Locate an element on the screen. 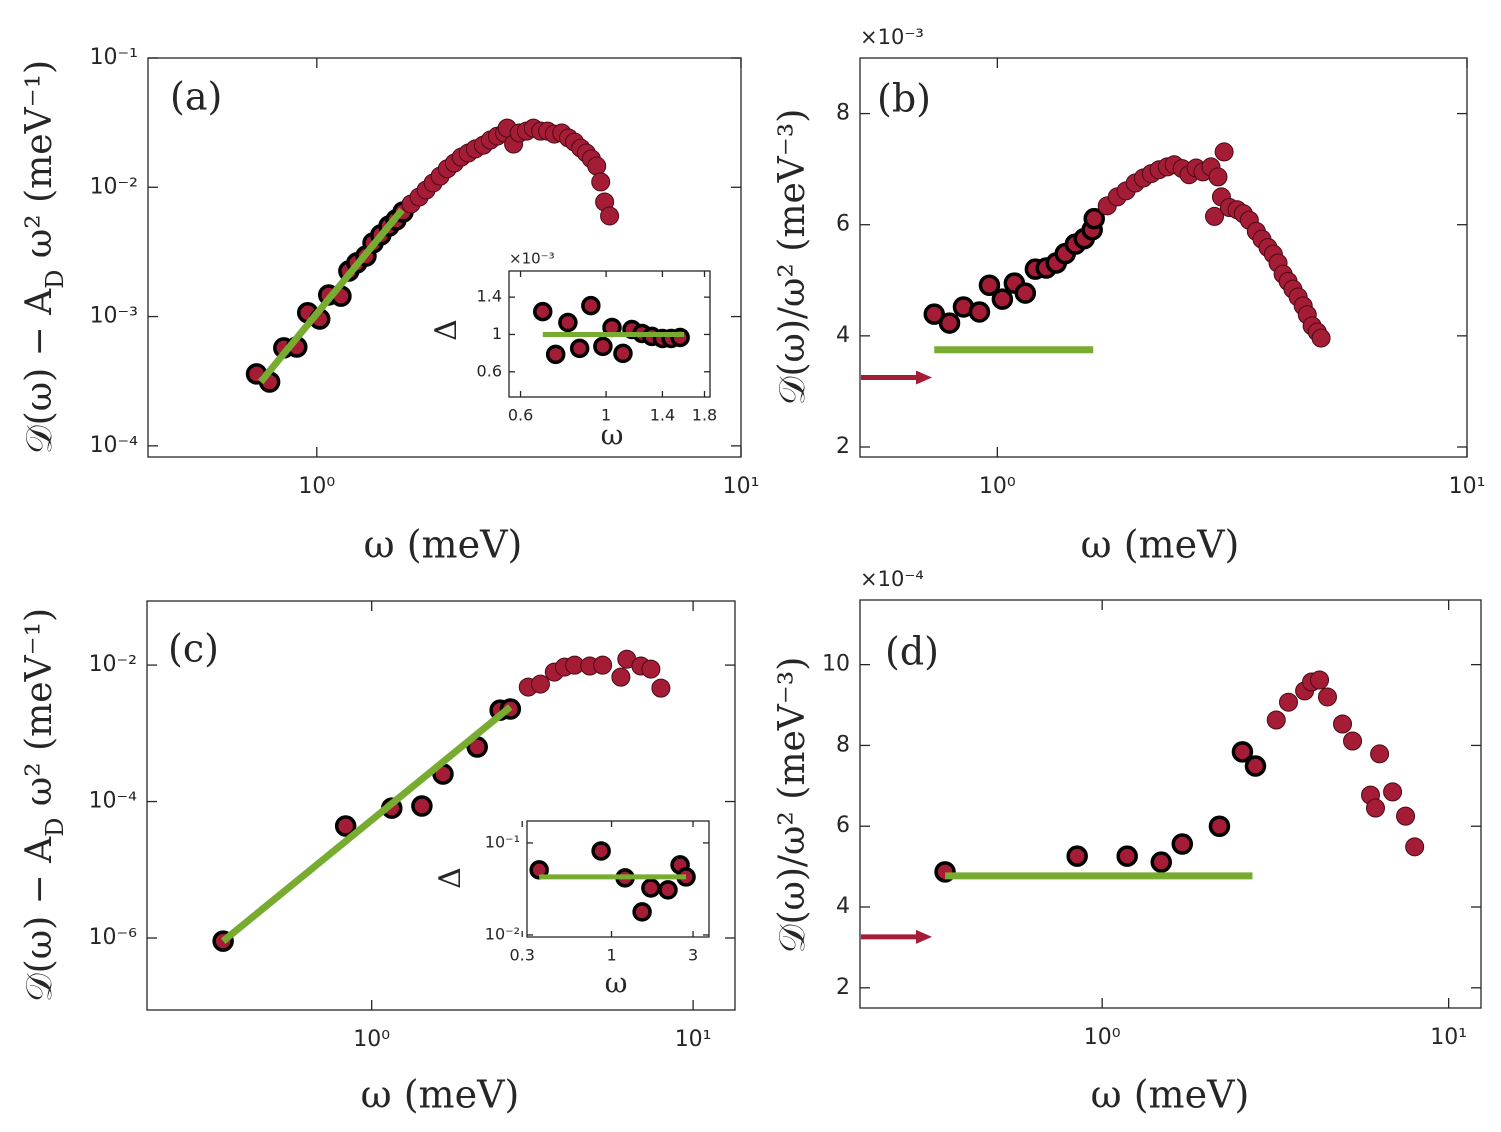 This screenshot has width=1501, height=1132. x-tick-label: 1.8 is located at coordinates (704, 415).